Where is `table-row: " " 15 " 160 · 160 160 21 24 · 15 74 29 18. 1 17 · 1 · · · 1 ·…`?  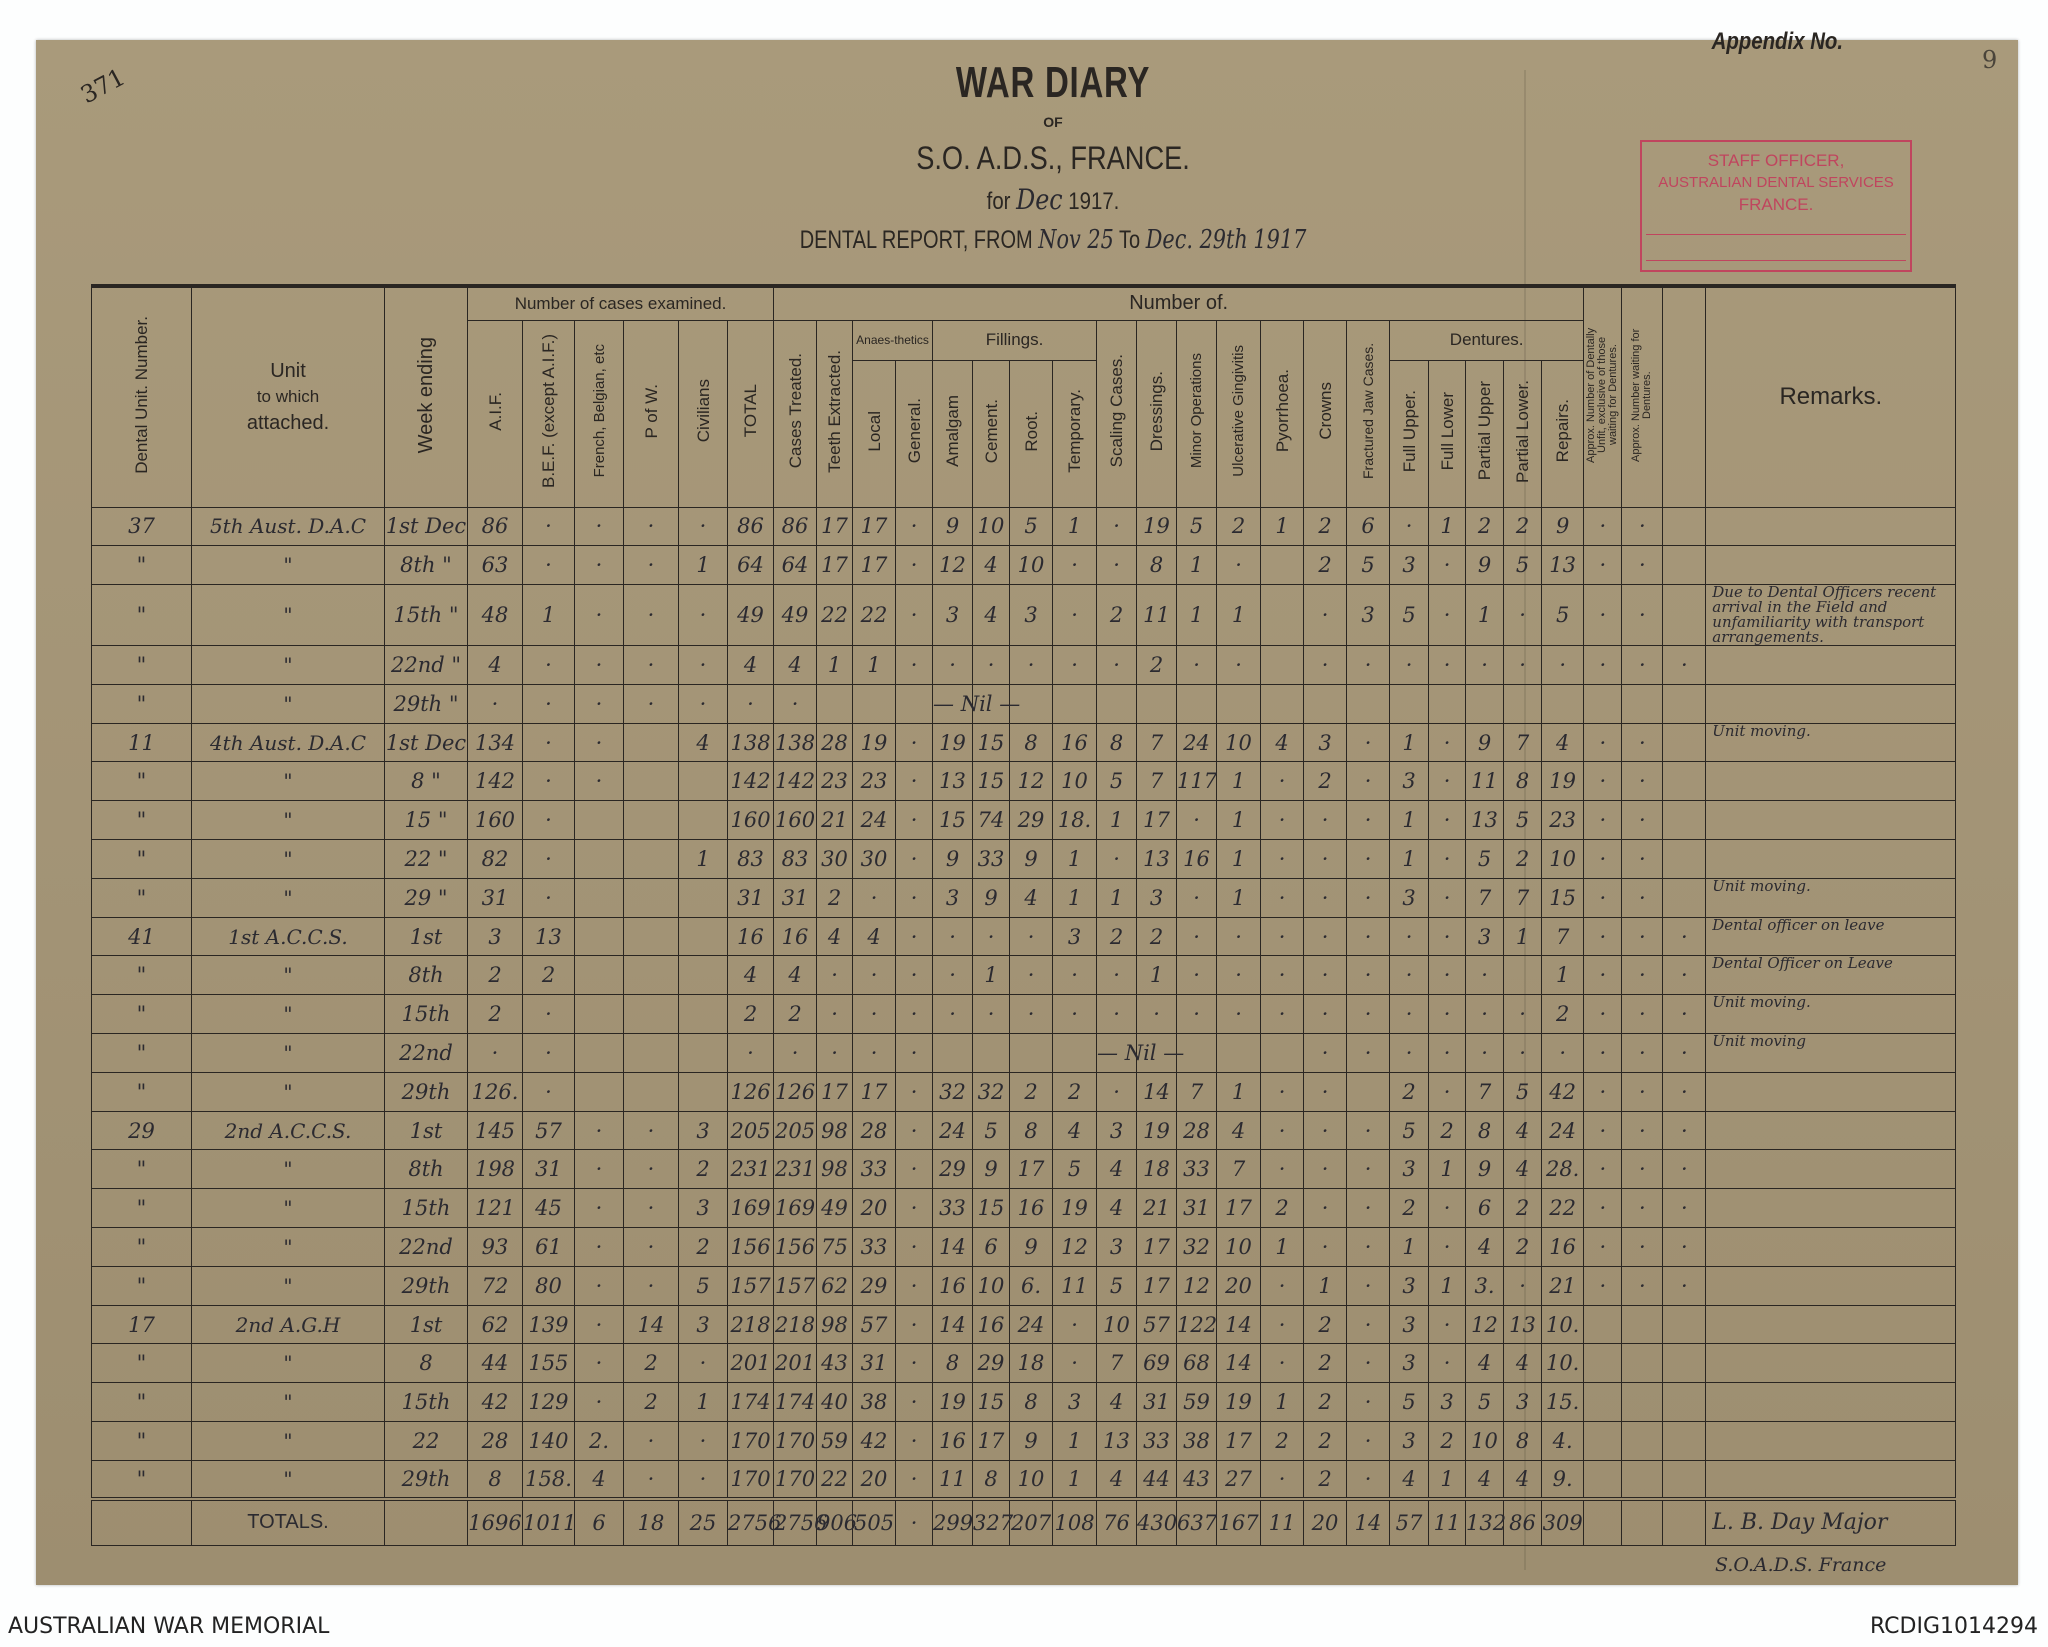
table-row: " " 15 " 160 · 160 160 21 24 · 15 74 29 18. 1 17 · 1 · · · 1 ·… is located at coordinates (1024, 820).